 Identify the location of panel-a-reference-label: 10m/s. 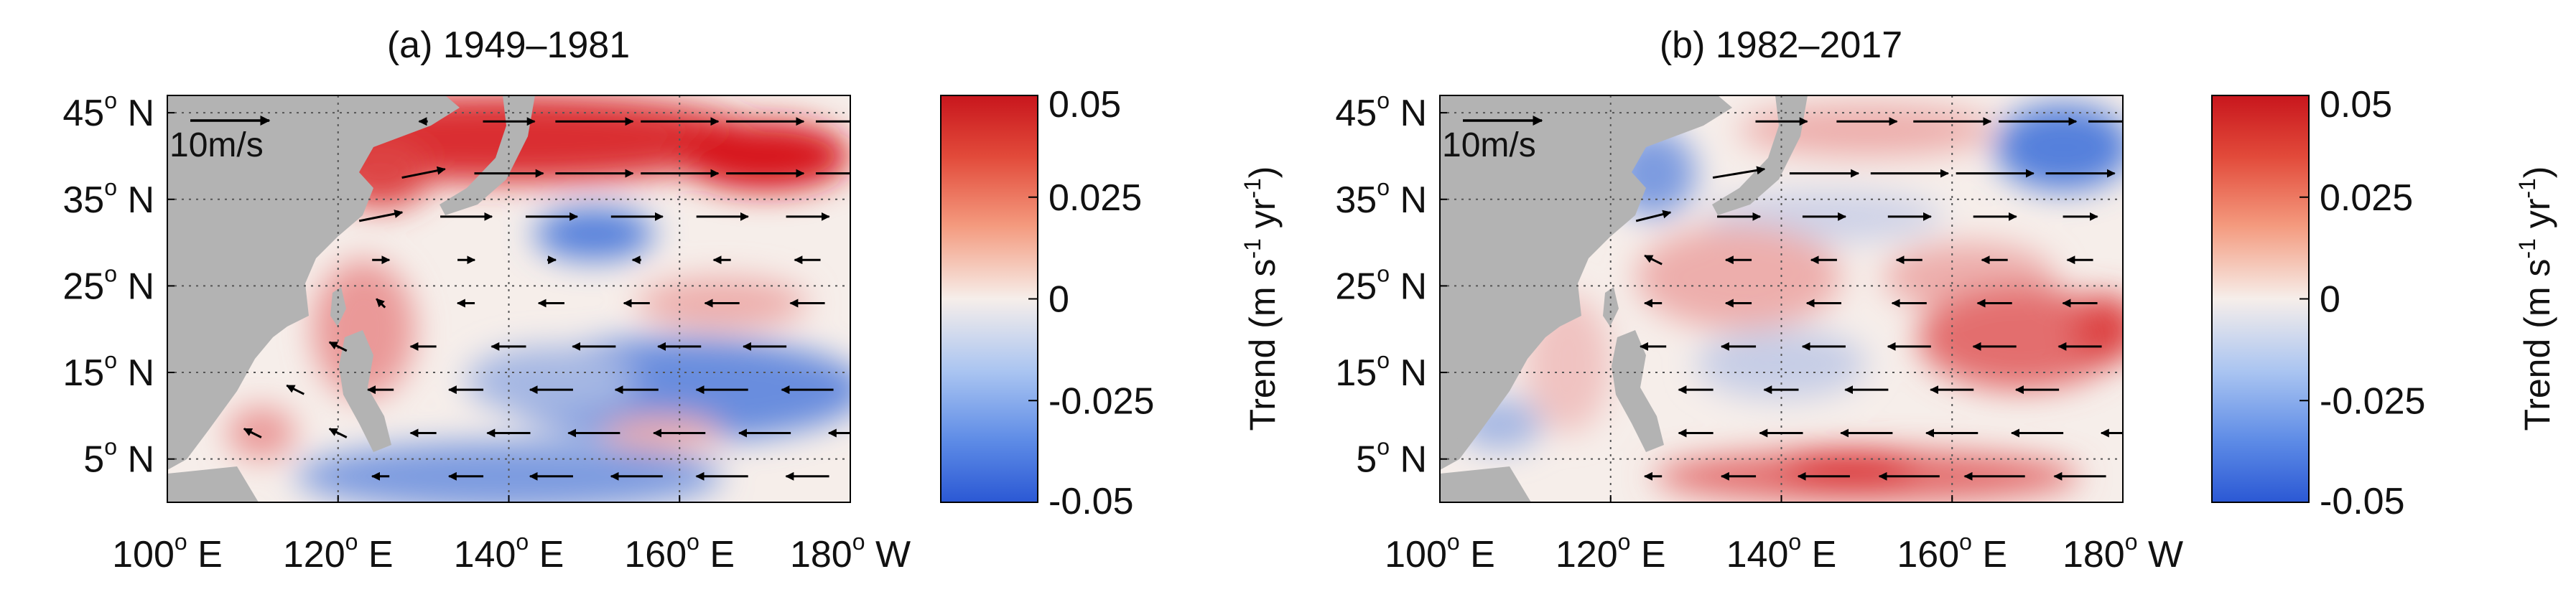
(216, 145).